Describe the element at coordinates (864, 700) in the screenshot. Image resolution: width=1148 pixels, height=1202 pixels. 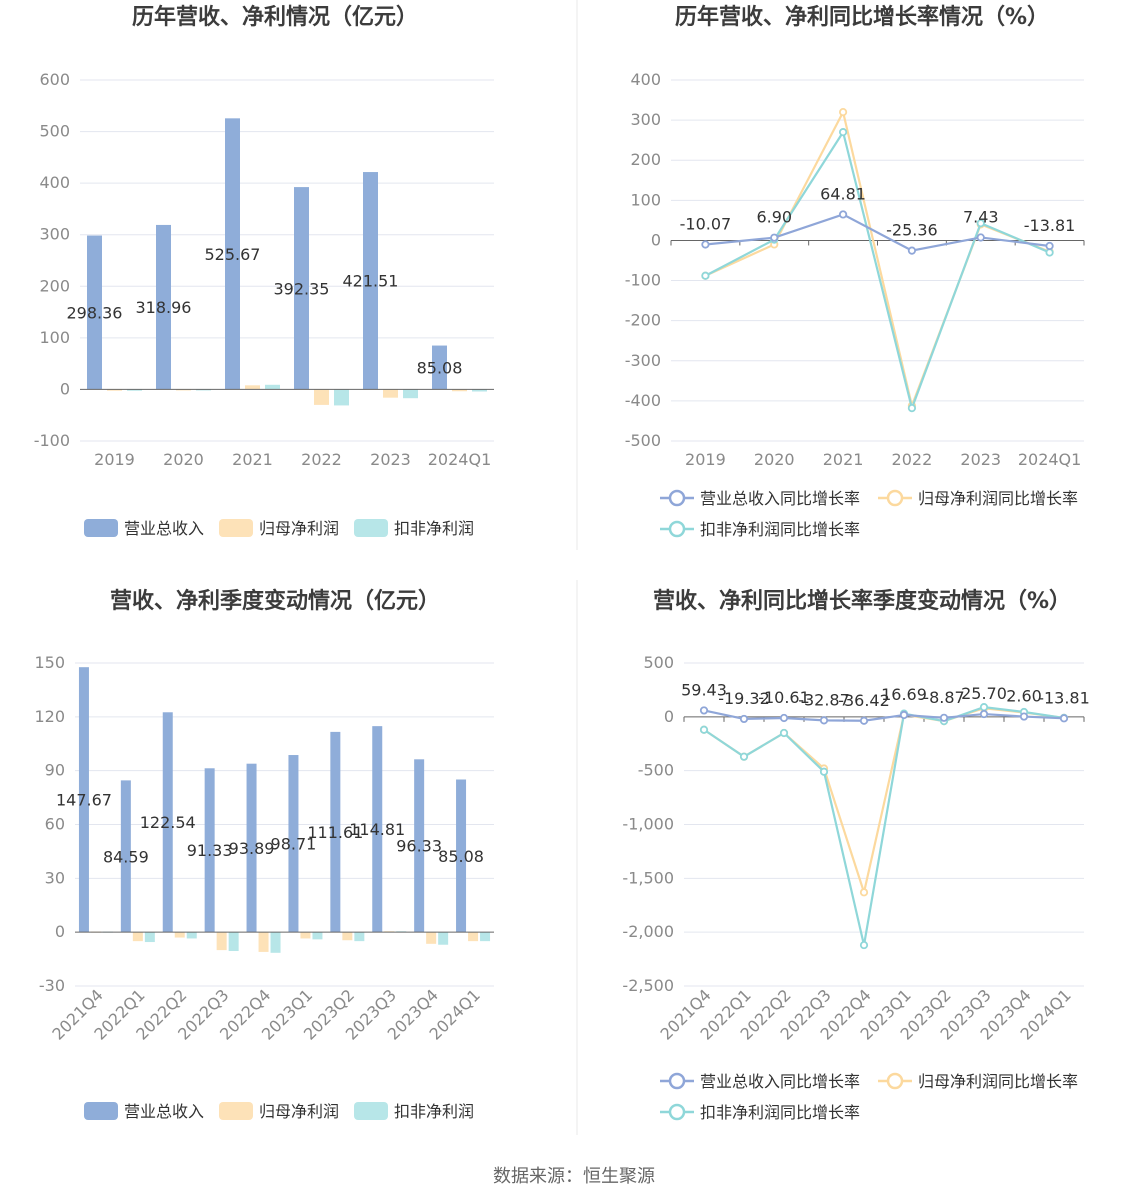
I see `data-label: -36.42` at that location.